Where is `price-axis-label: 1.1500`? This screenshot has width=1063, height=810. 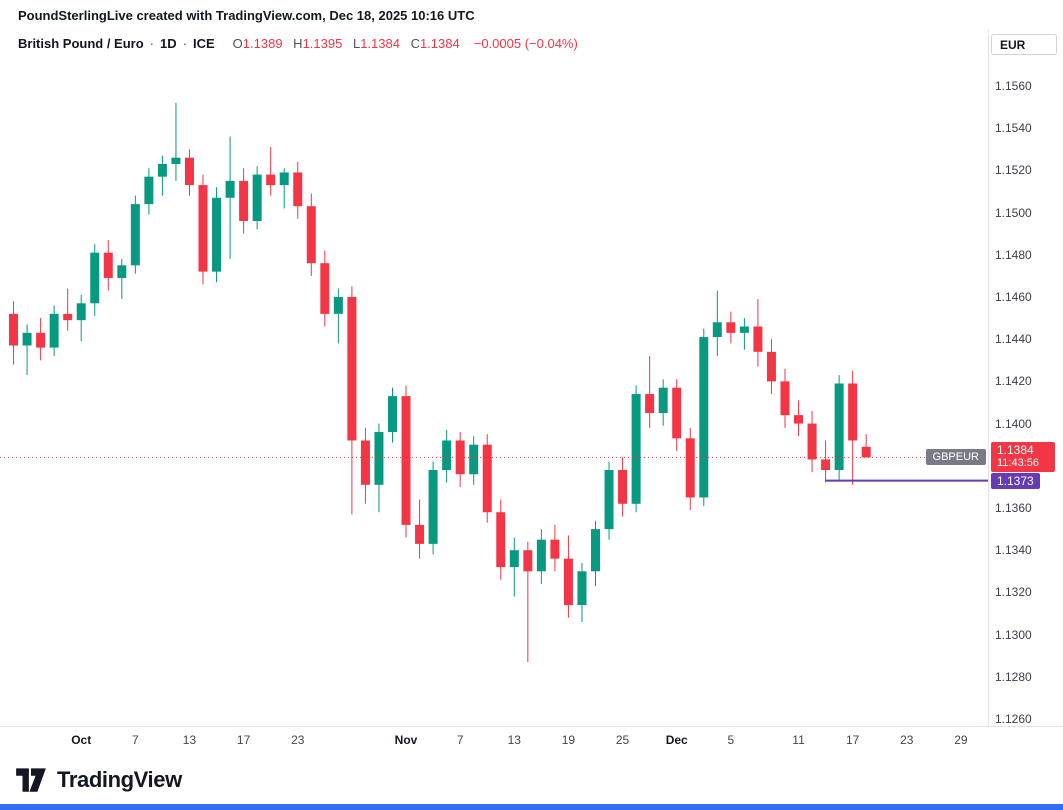
price-axis-label: 1.1500 is located at coordinates (1013, 212).